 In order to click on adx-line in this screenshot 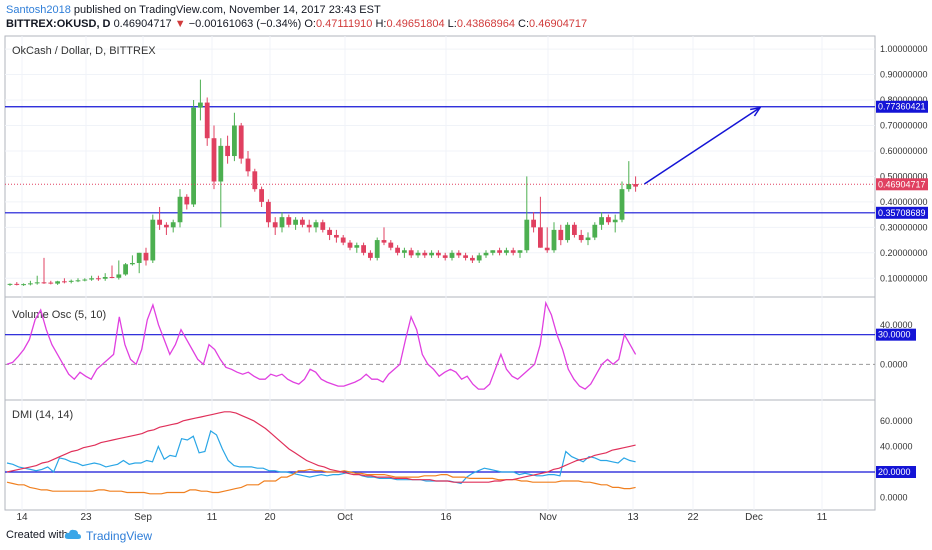, I will do `click(321, 447)`.